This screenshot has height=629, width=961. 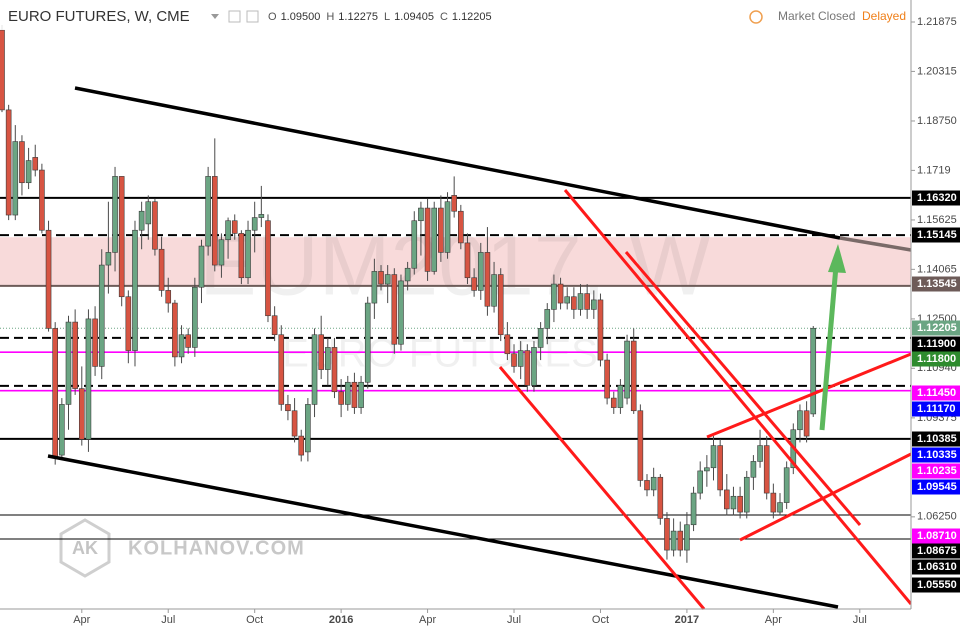 I want to click on market-status: Market Closed, so click(x=816, y=16).